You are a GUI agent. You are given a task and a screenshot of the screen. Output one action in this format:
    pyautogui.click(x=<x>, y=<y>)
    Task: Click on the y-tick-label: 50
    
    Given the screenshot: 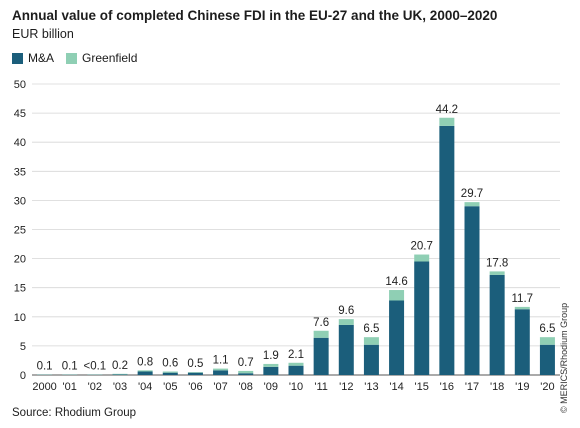 What is the action you would take?
    pyautogui.click(x=20, y=85)
    